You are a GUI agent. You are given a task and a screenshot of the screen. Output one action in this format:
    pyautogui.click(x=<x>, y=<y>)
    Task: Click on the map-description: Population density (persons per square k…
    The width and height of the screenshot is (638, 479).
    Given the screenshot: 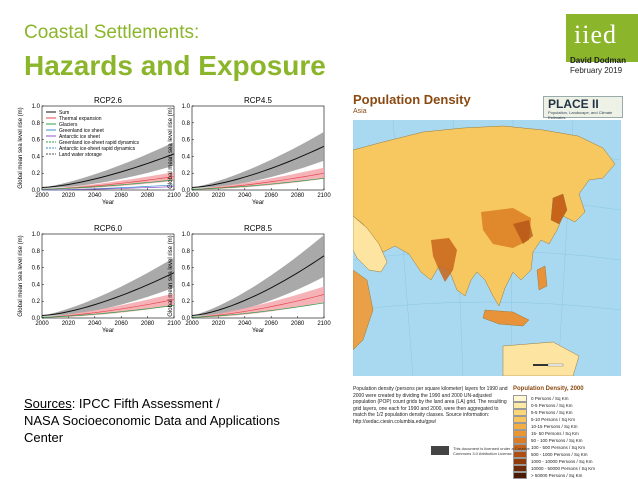 What is the action you would take?
    pyautogui.click(x=430, y=405)
    